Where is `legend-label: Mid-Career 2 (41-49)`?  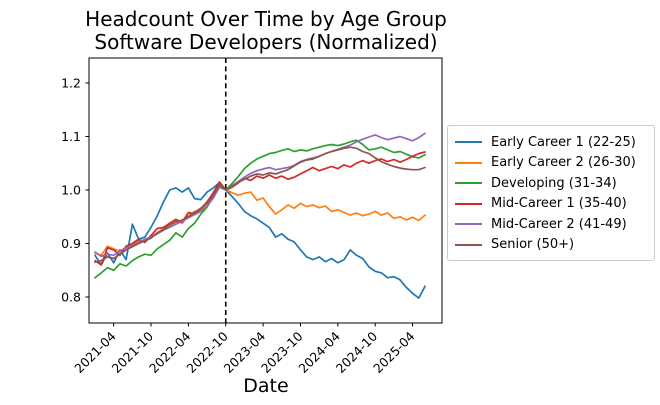
legend-label: Mid-Career 2 (41-49) is located at coordinates (559, 224).